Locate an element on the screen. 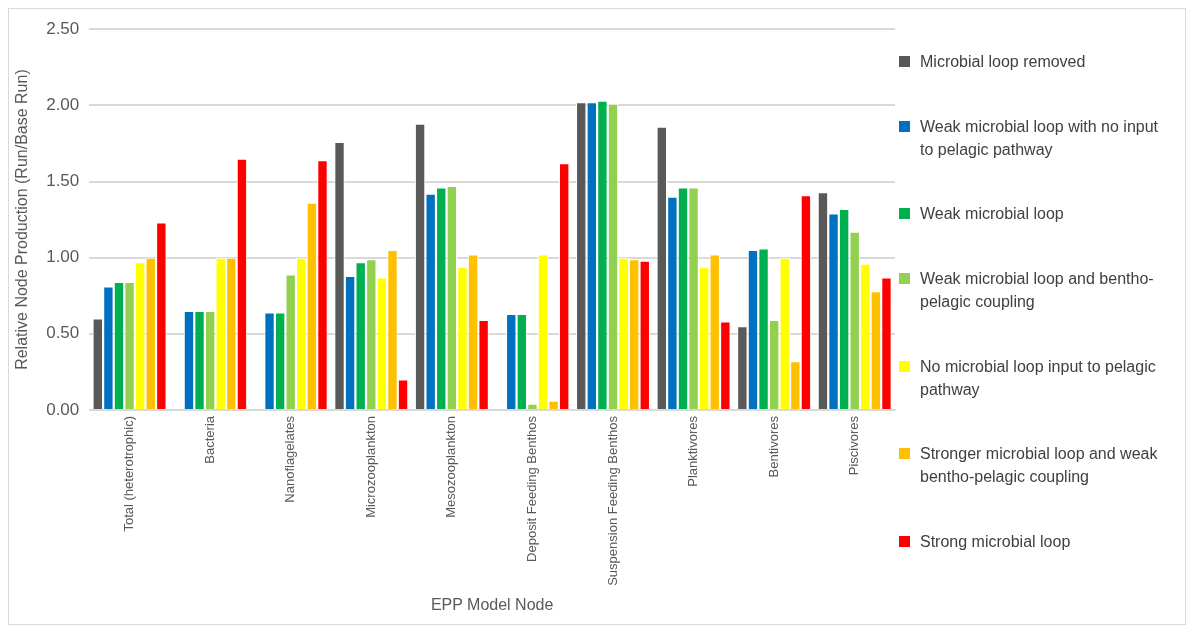 Image resolution: width=1194 pixels, height=633 pixels. x-tick-label: Microzooplankton is located at coordinates (370, 466).